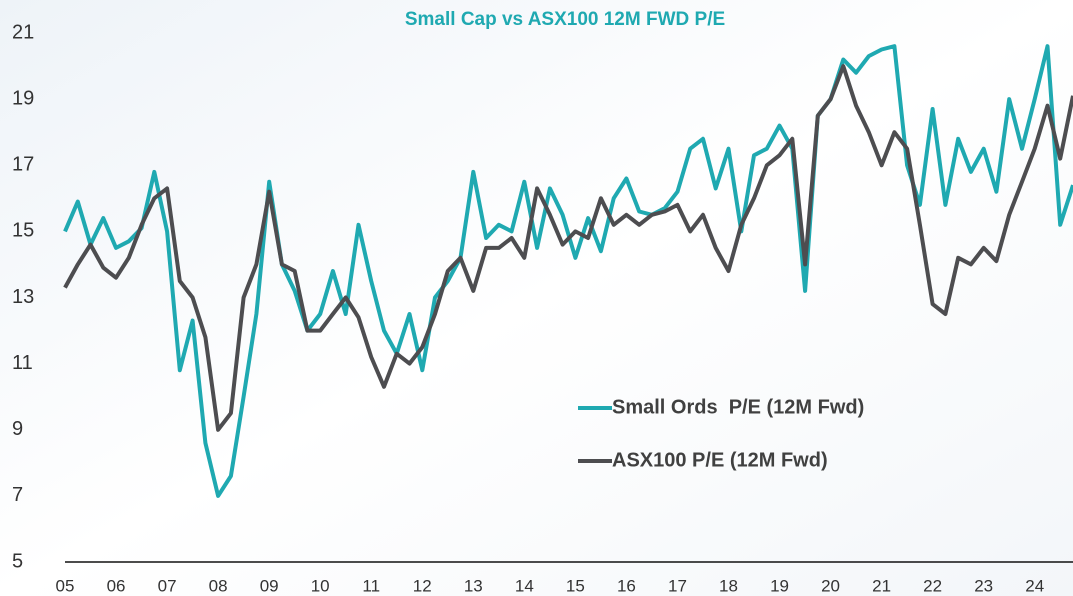  What do you see at coordinates (23, 165) in the screenshot?
I see `y-tick-label: 17` at bounding box center [23, 165].